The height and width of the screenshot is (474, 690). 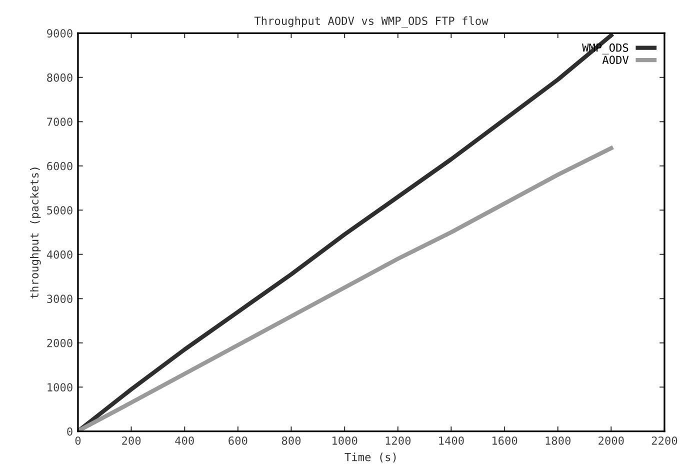 What do you see at coordinates (665, 440) in the screenshot?
I see `x-tick-label: 2200` at bounding box center [665, 440].